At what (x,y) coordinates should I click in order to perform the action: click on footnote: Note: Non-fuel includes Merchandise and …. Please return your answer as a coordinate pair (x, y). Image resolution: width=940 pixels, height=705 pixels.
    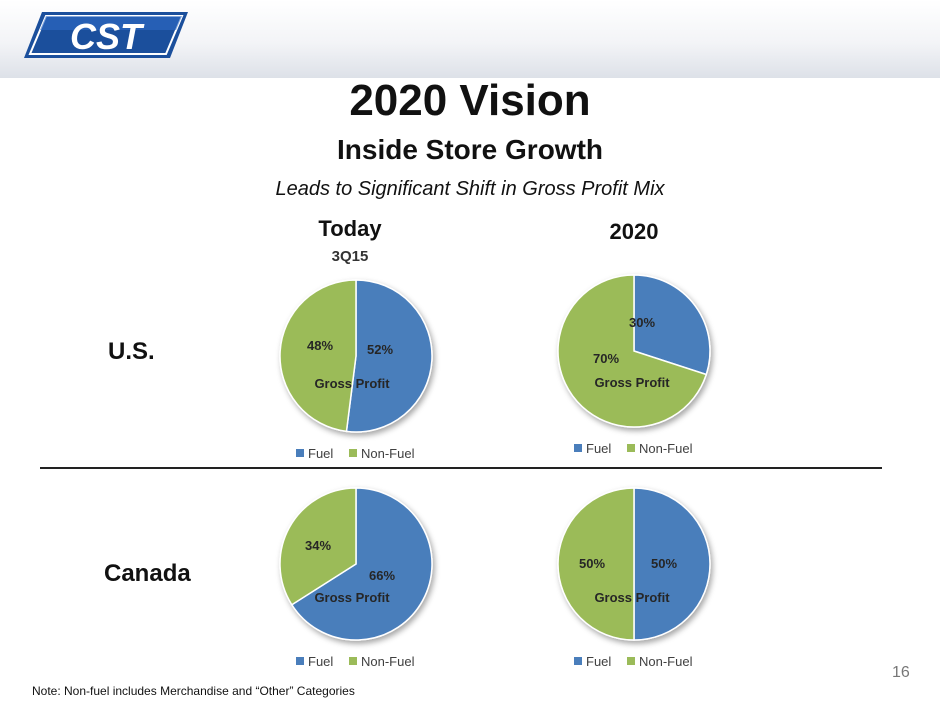
    Looking at the image, I should click on (193, 691).